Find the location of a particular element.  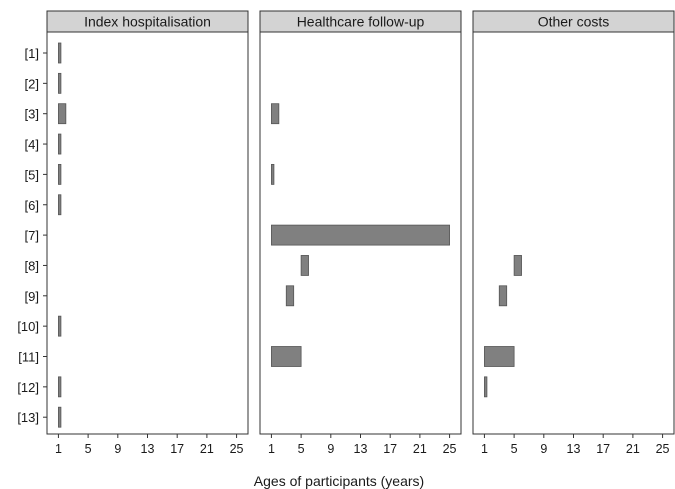

facet-strip-title: Index hospitalisation is located at coordinates (147, 22).